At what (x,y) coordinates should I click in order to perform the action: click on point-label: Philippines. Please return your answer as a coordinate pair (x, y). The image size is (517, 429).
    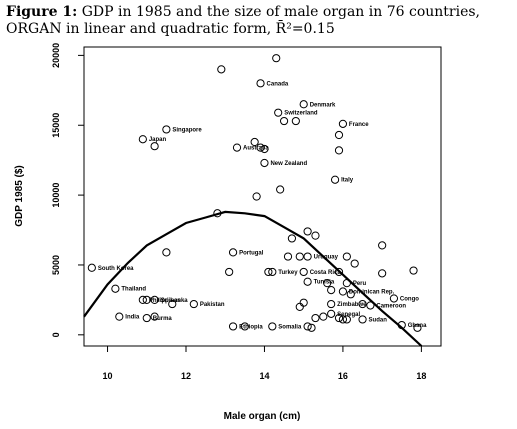
    Looking at the image, I should click on (165, 301).